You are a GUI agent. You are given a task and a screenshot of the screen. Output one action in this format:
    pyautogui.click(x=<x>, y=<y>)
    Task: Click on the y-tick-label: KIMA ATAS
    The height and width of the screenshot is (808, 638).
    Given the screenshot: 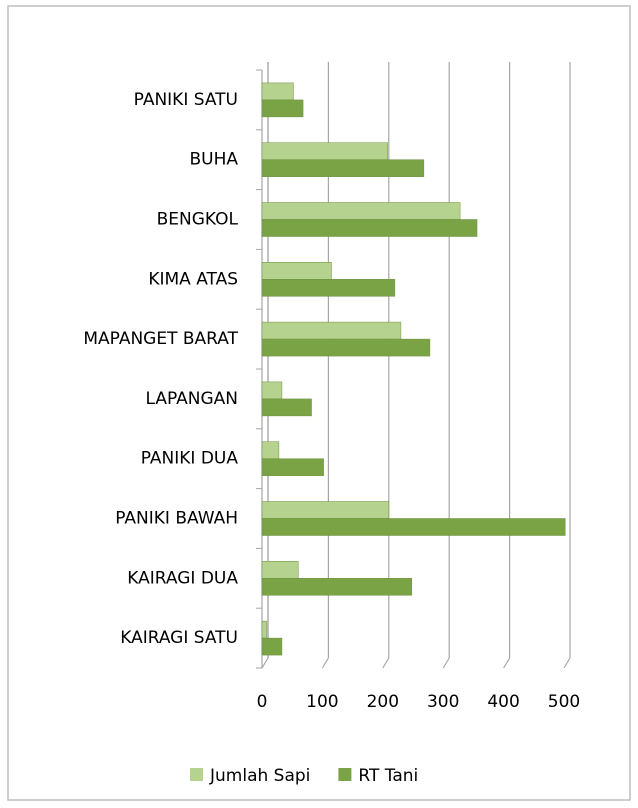 What is the action you would take?
    pyautogui.click(x=193, y=279)
    